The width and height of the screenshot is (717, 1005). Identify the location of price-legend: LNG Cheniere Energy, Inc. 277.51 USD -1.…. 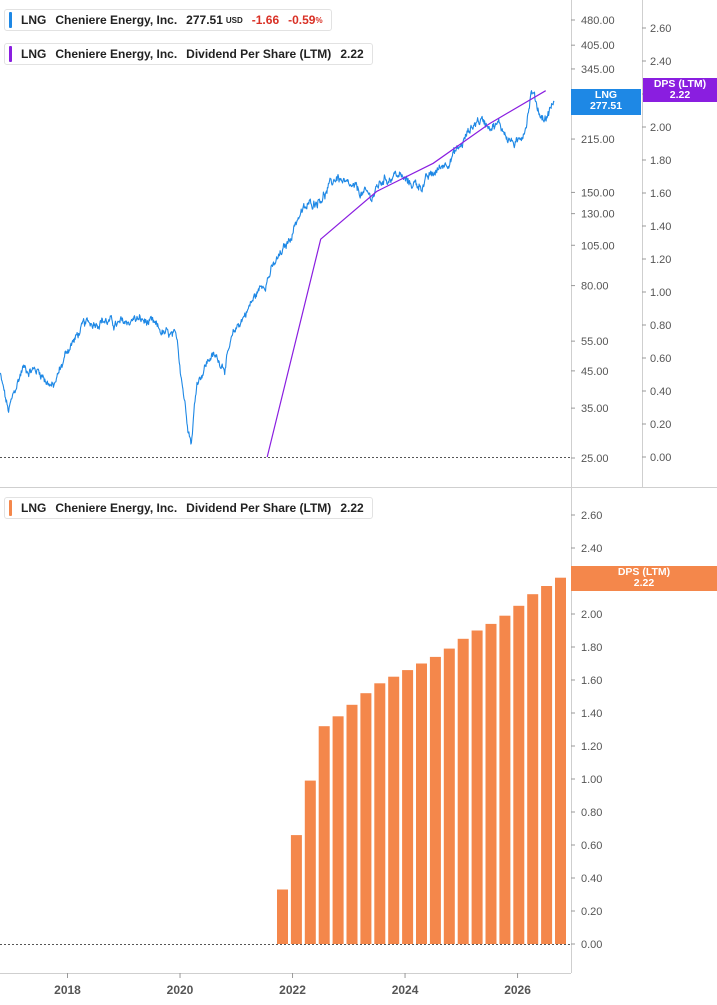
(168, 20).